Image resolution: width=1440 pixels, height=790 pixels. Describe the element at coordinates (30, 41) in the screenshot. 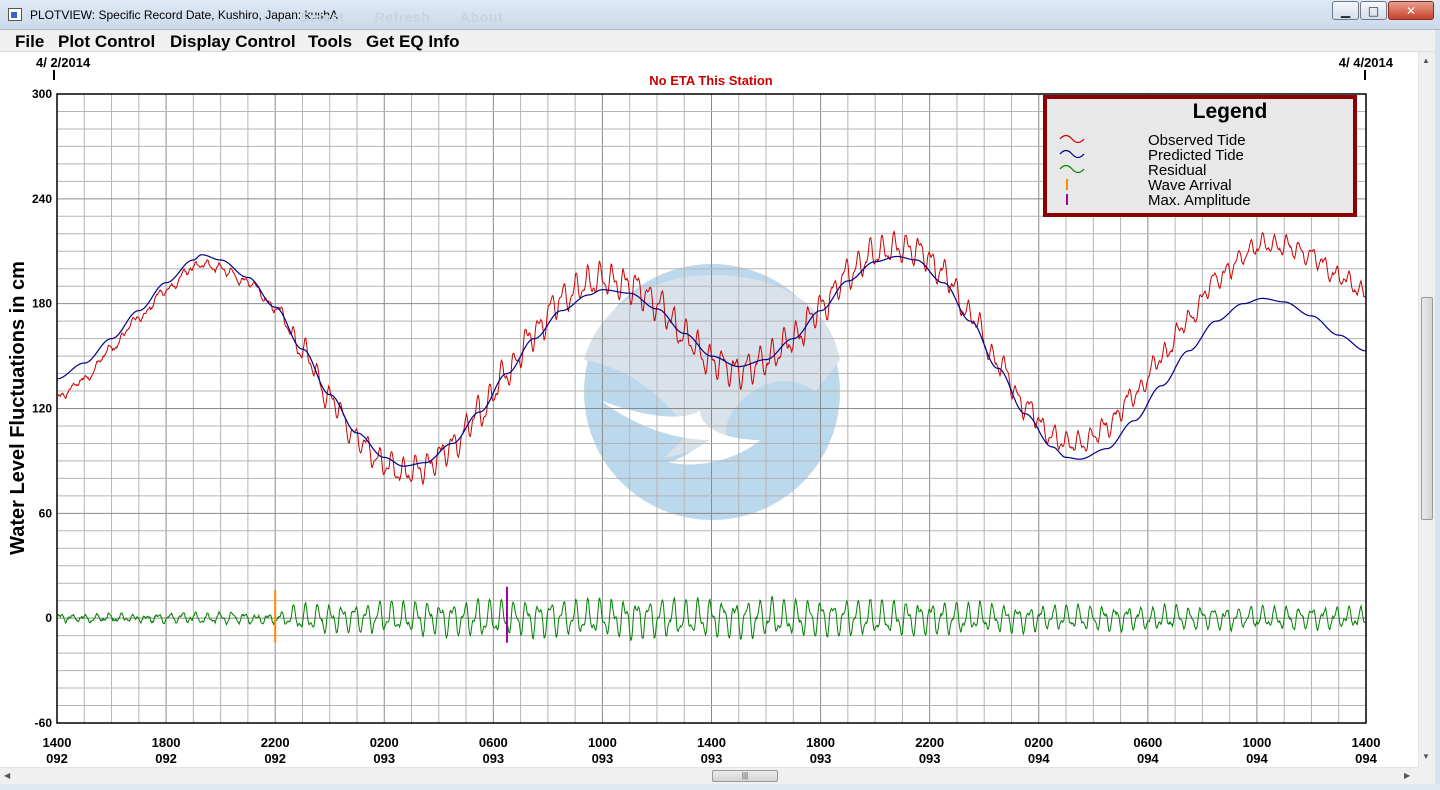

I see `menu-file: File` at that location.